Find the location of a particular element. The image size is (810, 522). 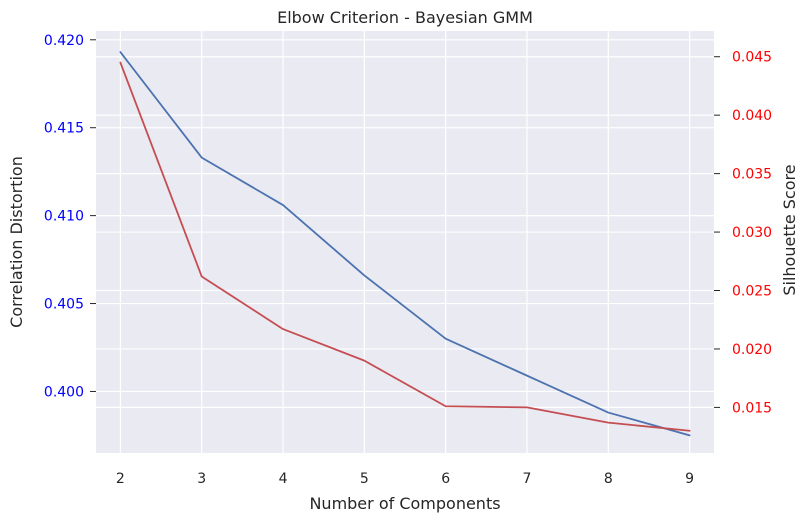

y-tick-label: 0.415 is located at coordinates (64, 129).